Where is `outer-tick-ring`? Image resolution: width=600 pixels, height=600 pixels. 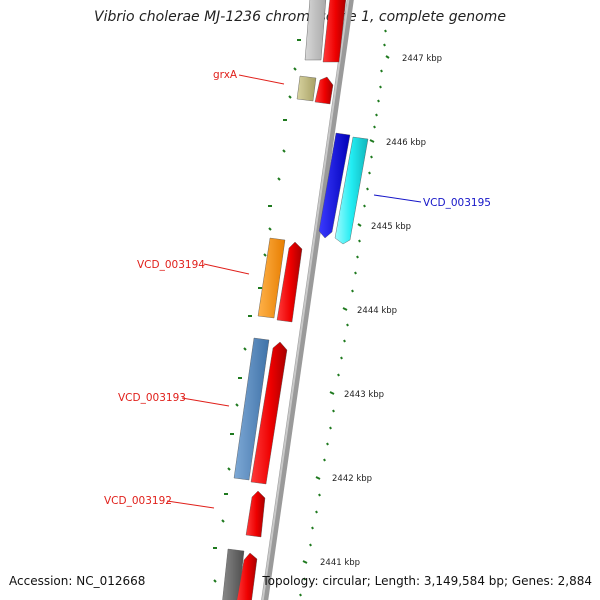 outer-tick-ring is located at coordinates (344, 313).